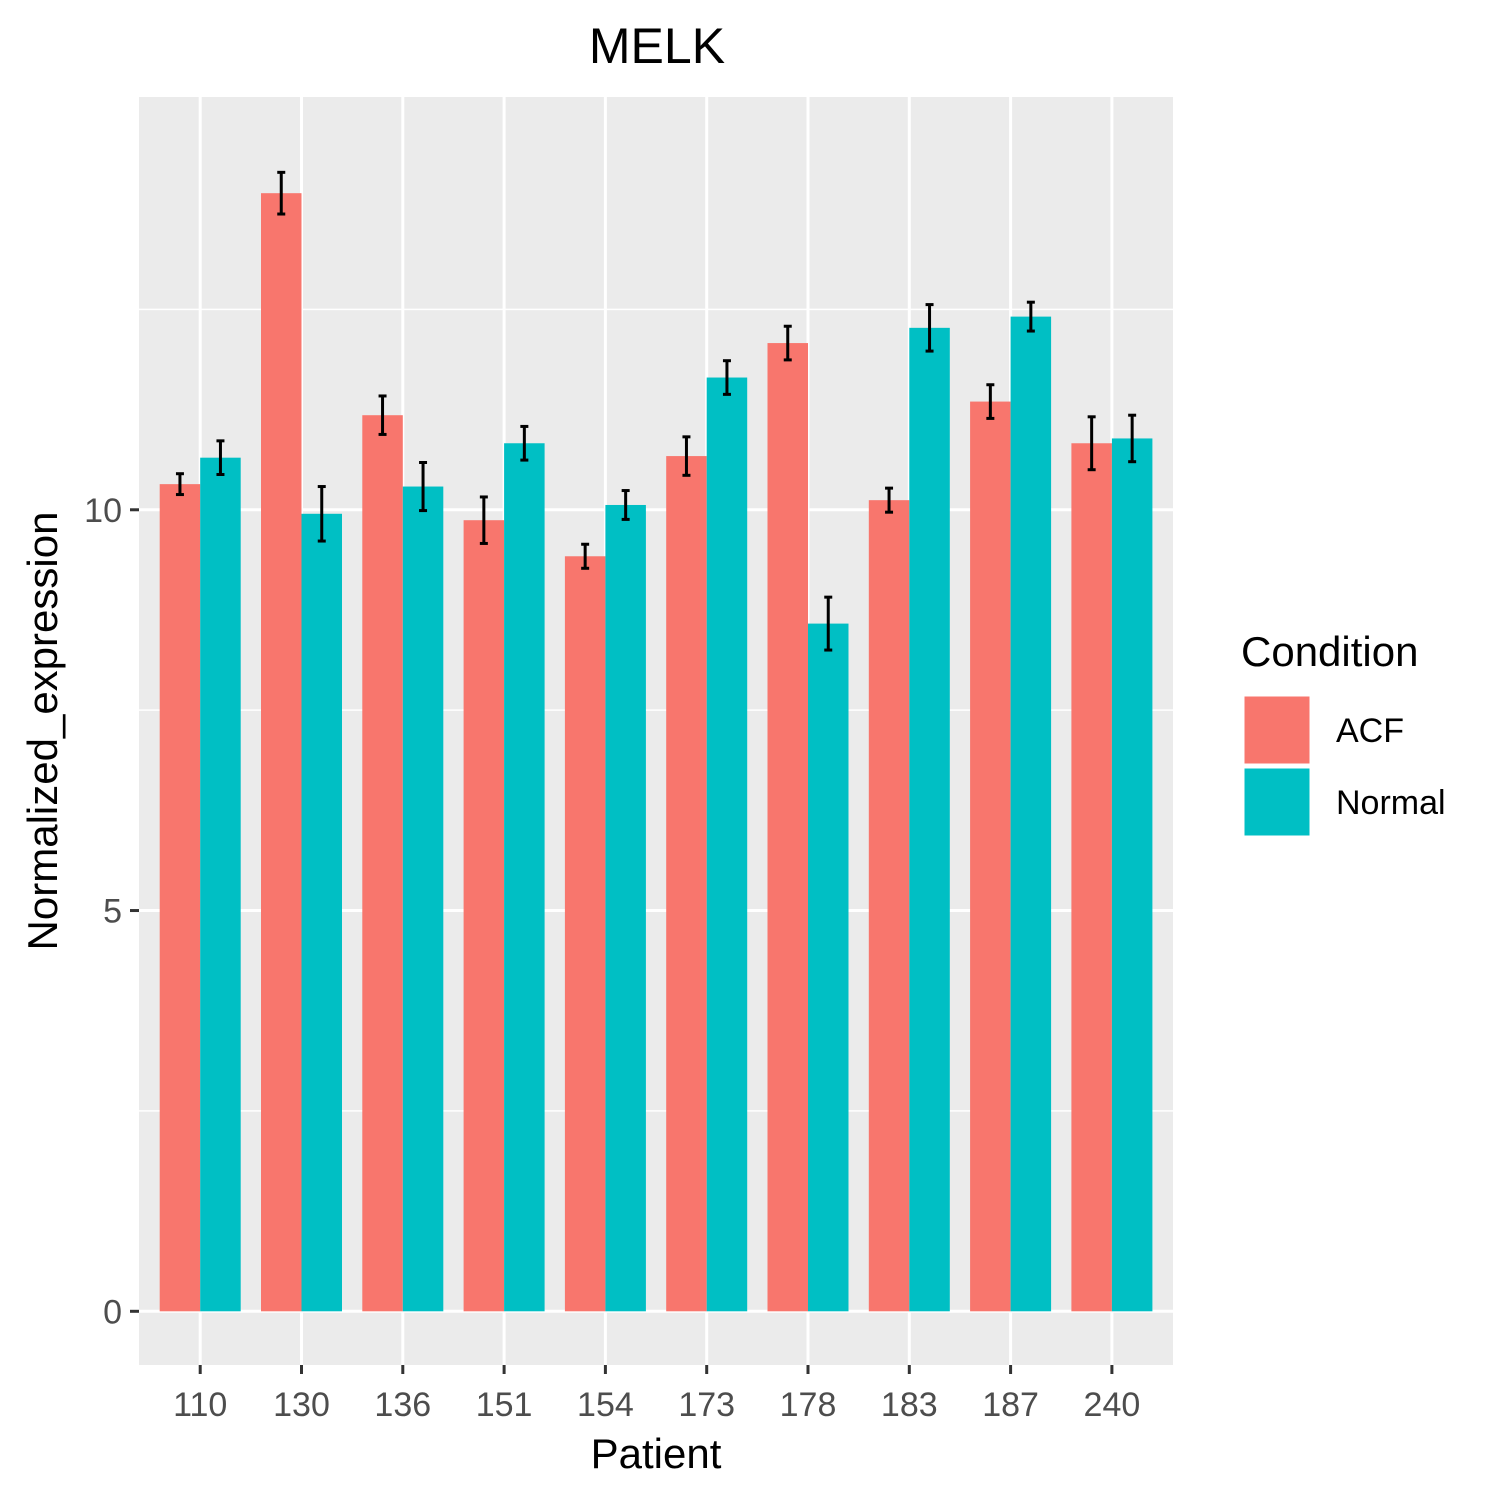  Describe the element at coordinates (656, 1453) in the screenshot. I see `x-axis-title: Patient` at that location.